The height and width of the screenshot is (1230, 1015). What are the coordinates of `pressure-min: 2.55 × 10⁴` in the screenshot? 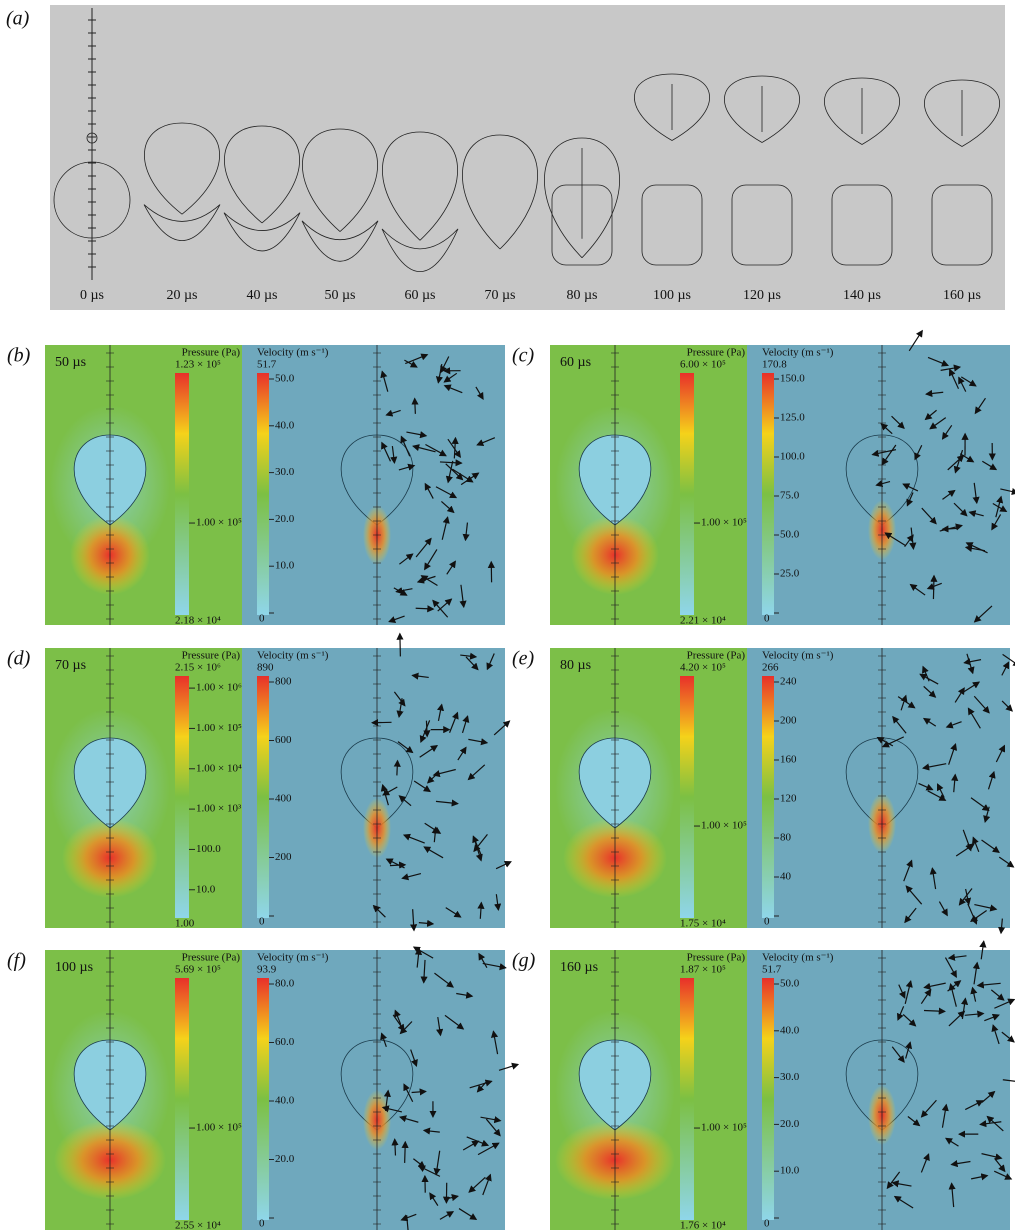 It's located at (198, 1225).